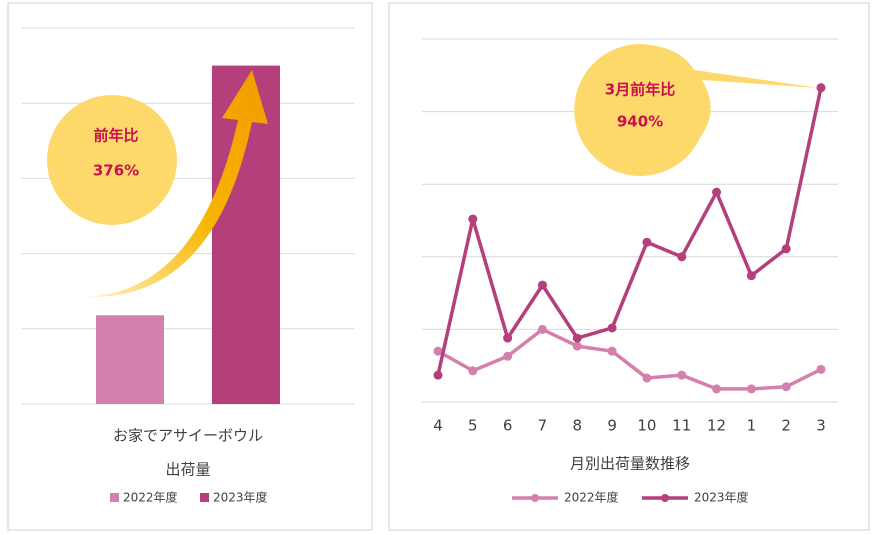 The height and width of the screenshot is (535, 875). I want to click on x-tick-label: 6, so click(508, 426).